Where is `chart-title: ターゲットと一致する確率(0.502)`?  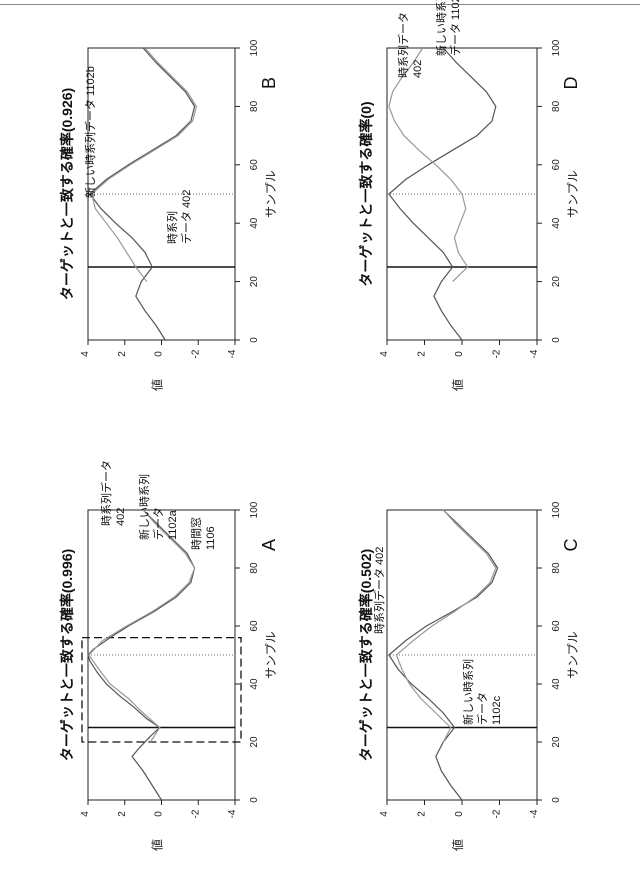
chart-title: ターゲットと一致する確率(0.502) is located at coordinates (366, 655).